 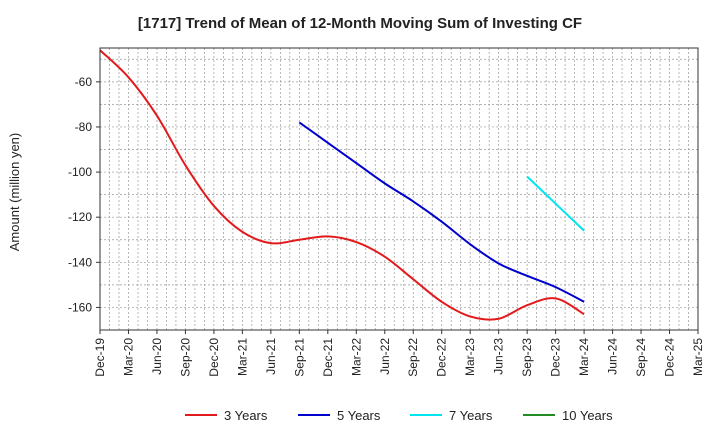 What do you see at coordinates (641, 357) in the screenshot?
I see `x-tick-label: Sep-24` at bounding box center [641, 357].